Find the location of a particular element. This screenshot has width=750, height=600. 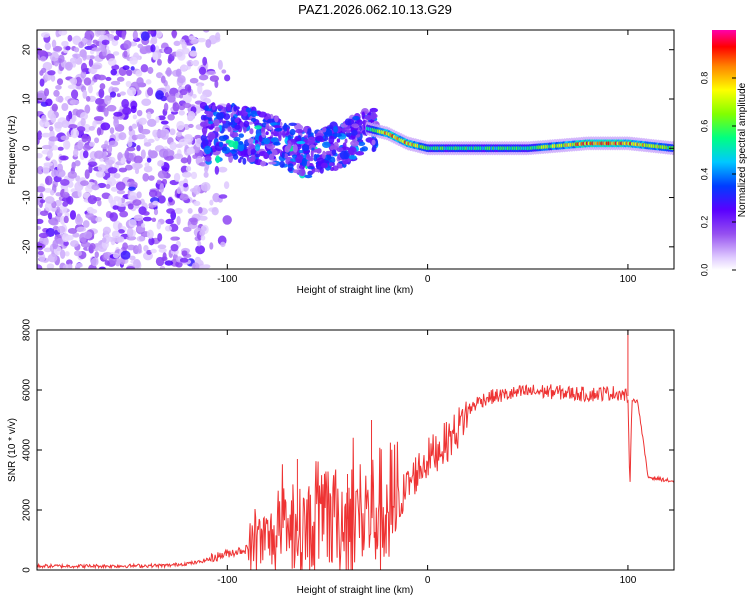

colorbar-ticks: 0.0 0.2 0.4 0.6 0.8 is located at coordinates (717, 174).